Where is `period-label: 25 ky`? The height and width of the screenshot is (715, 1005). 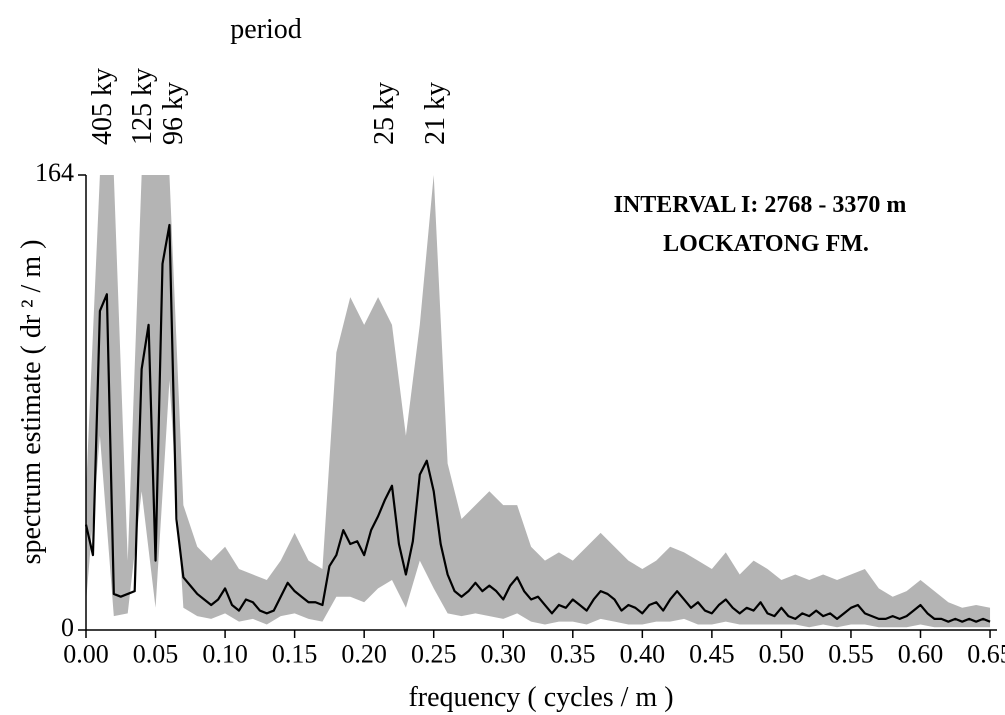 period-label: 25 ky is located at coordinates (384, 113).